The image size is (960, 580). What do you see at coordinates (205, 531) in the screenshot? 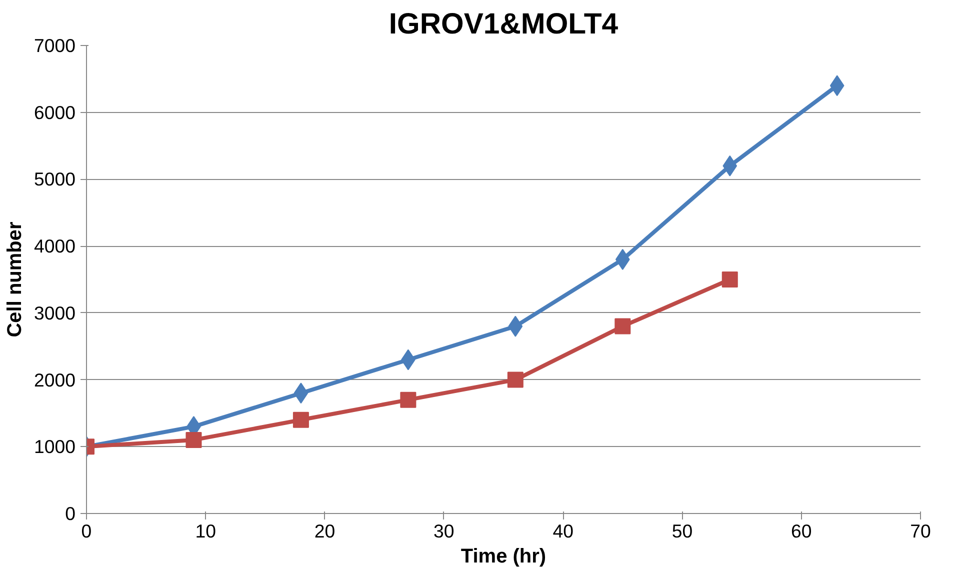
I see `x-tick-label: 10` at bounding box center [205, 531].